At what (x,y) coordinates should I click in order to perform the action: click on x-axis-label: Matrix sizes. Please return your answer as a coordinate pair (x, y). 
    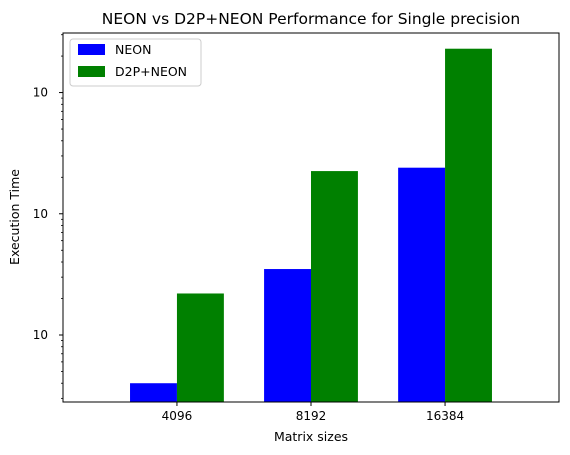
    Looking at the image, I should click on (311, 436).